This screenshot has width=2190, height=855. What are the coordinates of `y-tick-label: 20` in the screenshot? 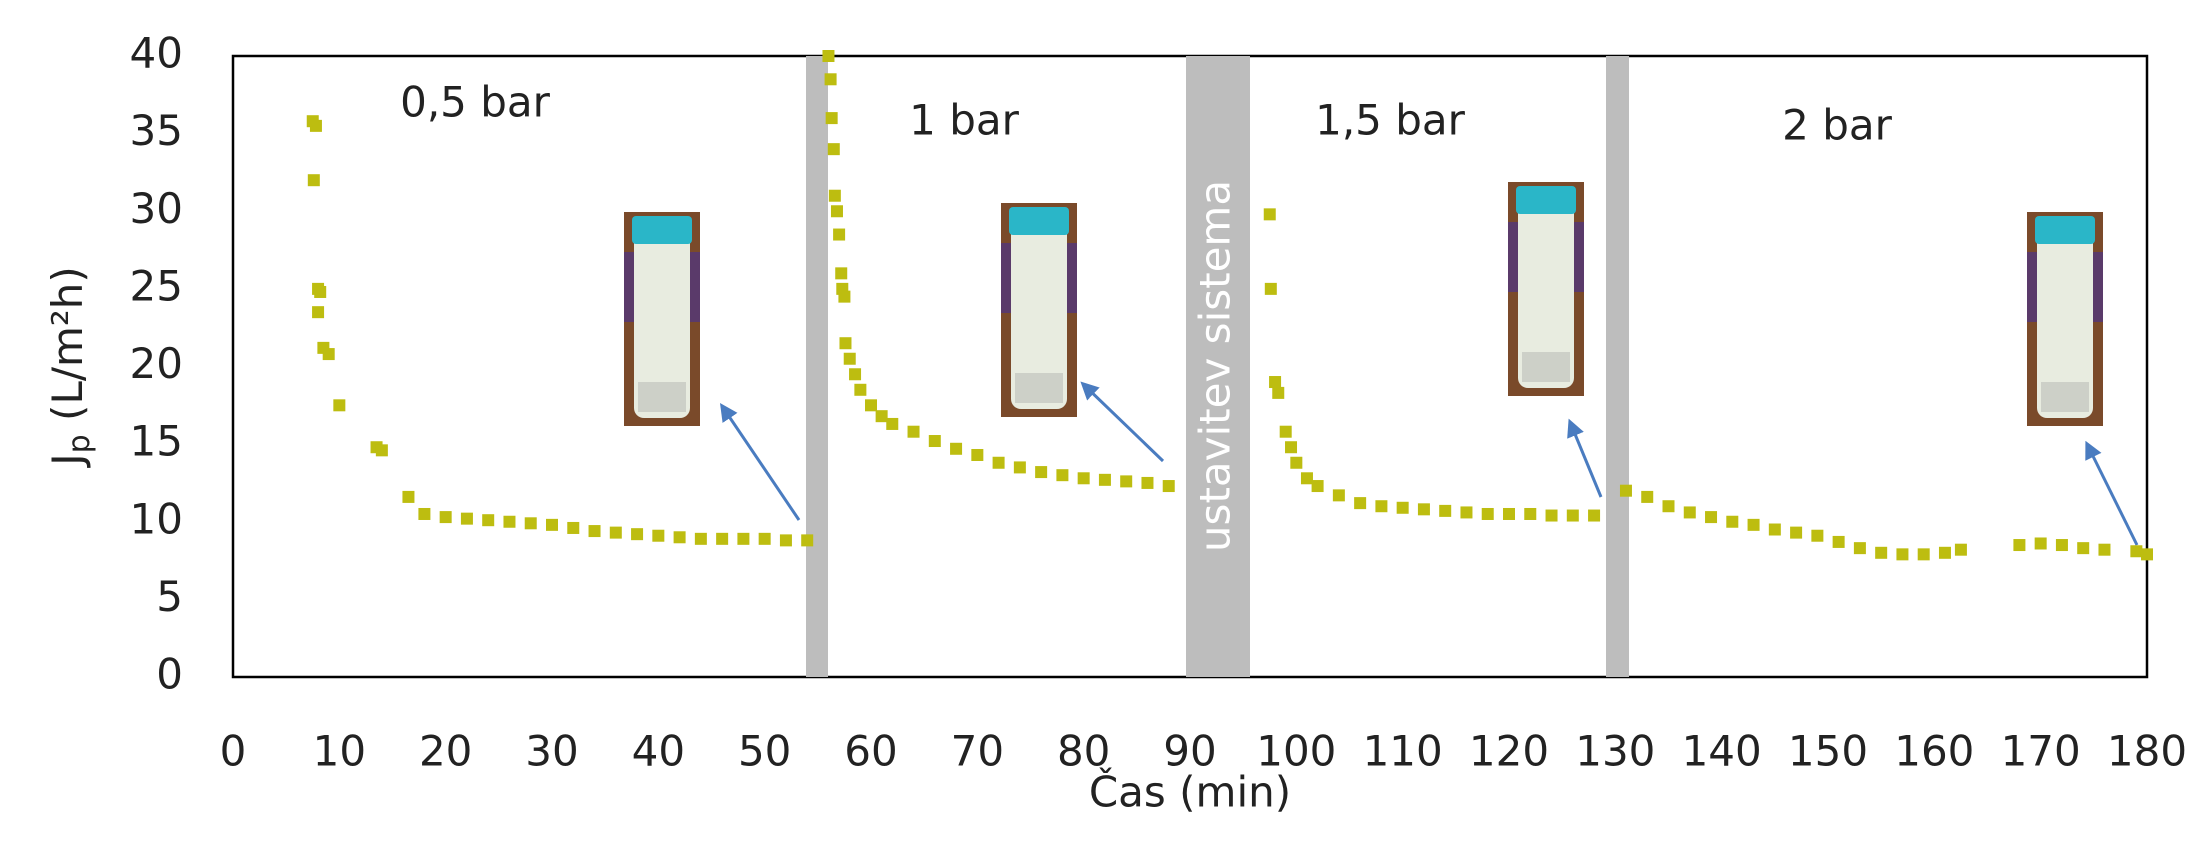 It's located at (156, 363).